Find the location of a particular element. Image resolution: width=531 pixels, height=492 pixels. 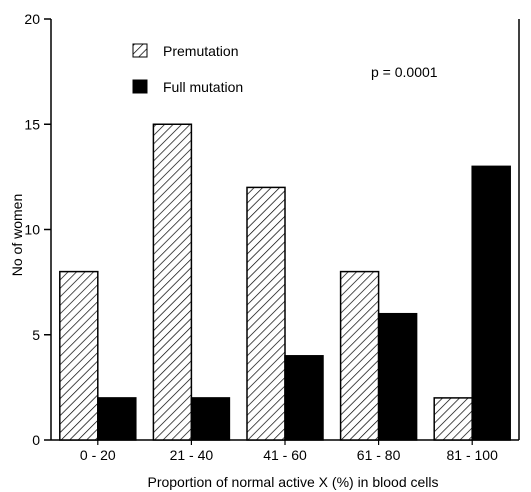

y-tick-label: 5 is located at coordinates (36, 335).